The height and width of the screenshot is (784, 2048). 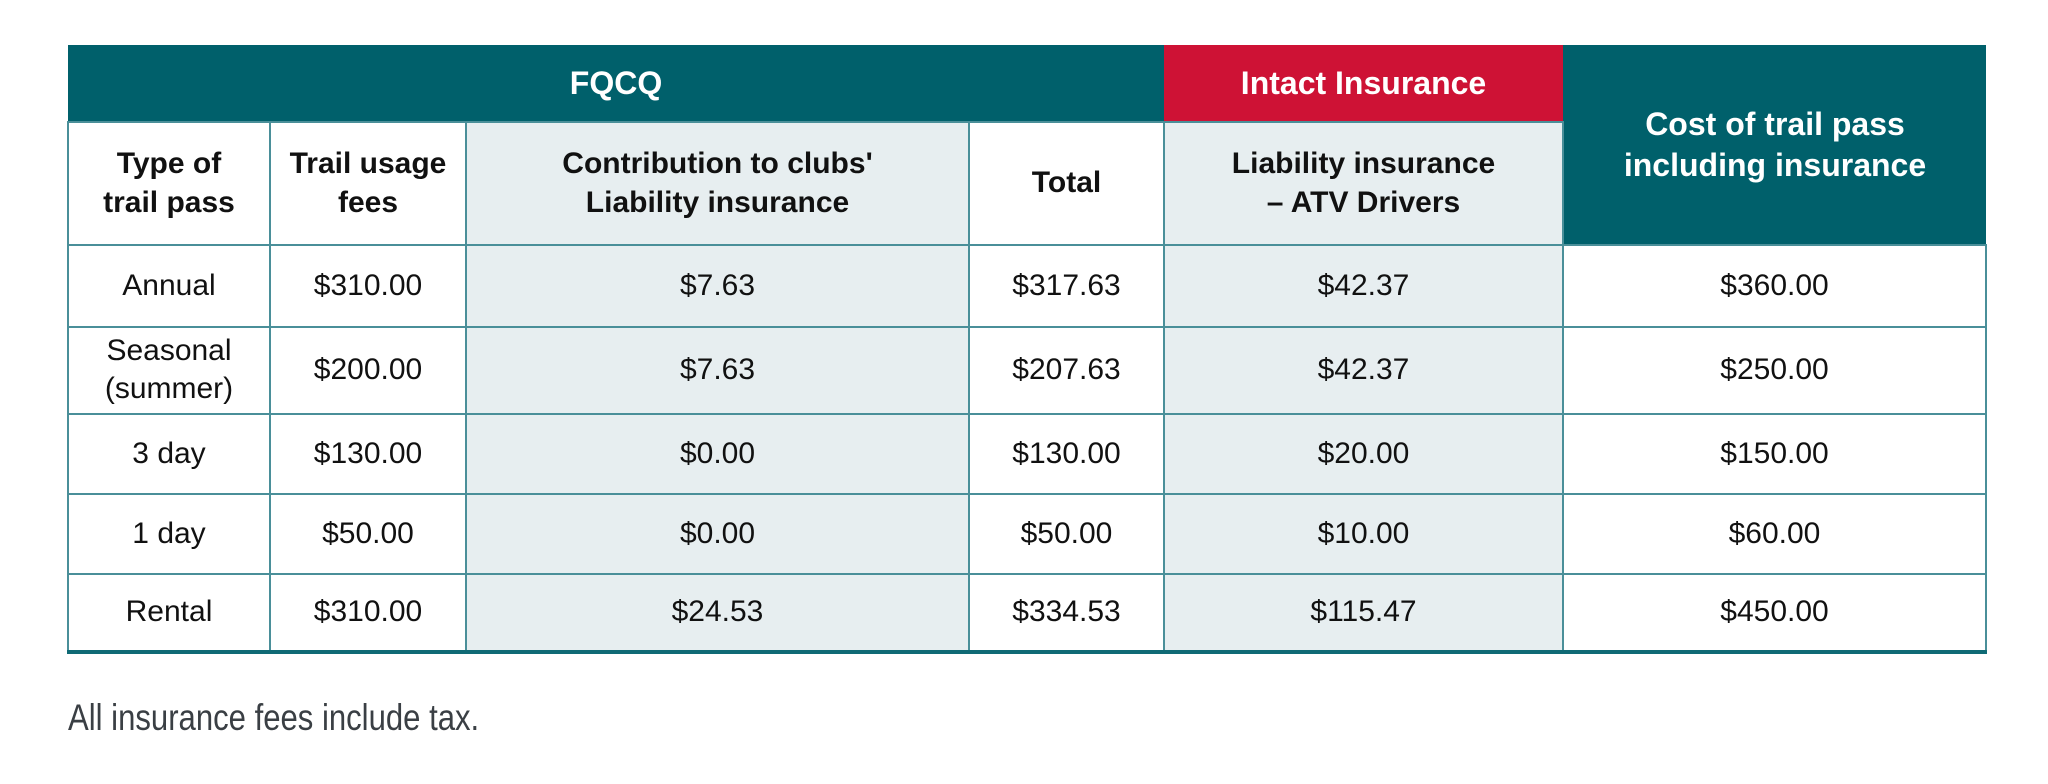 I want to click on col-header-type-of-trail-pass: Type of trail pass, so click(x=169, y=183).